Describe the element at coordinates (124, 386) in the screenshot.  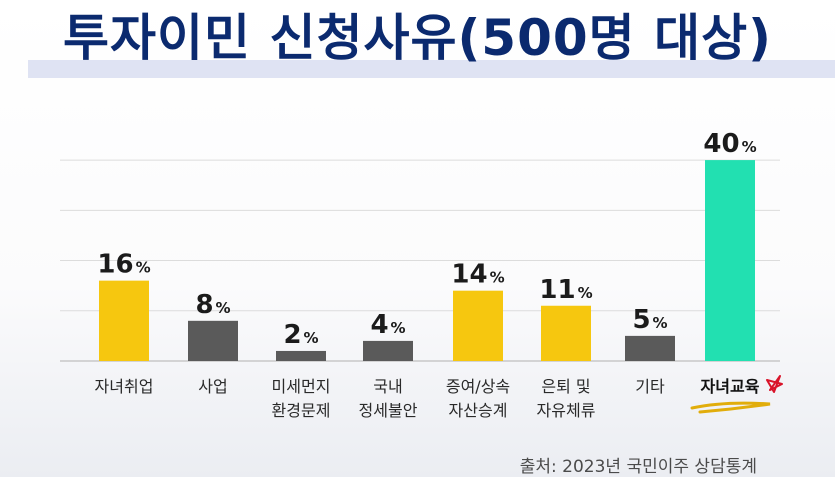
I see `category-label-1: 자녀취업` at that location.